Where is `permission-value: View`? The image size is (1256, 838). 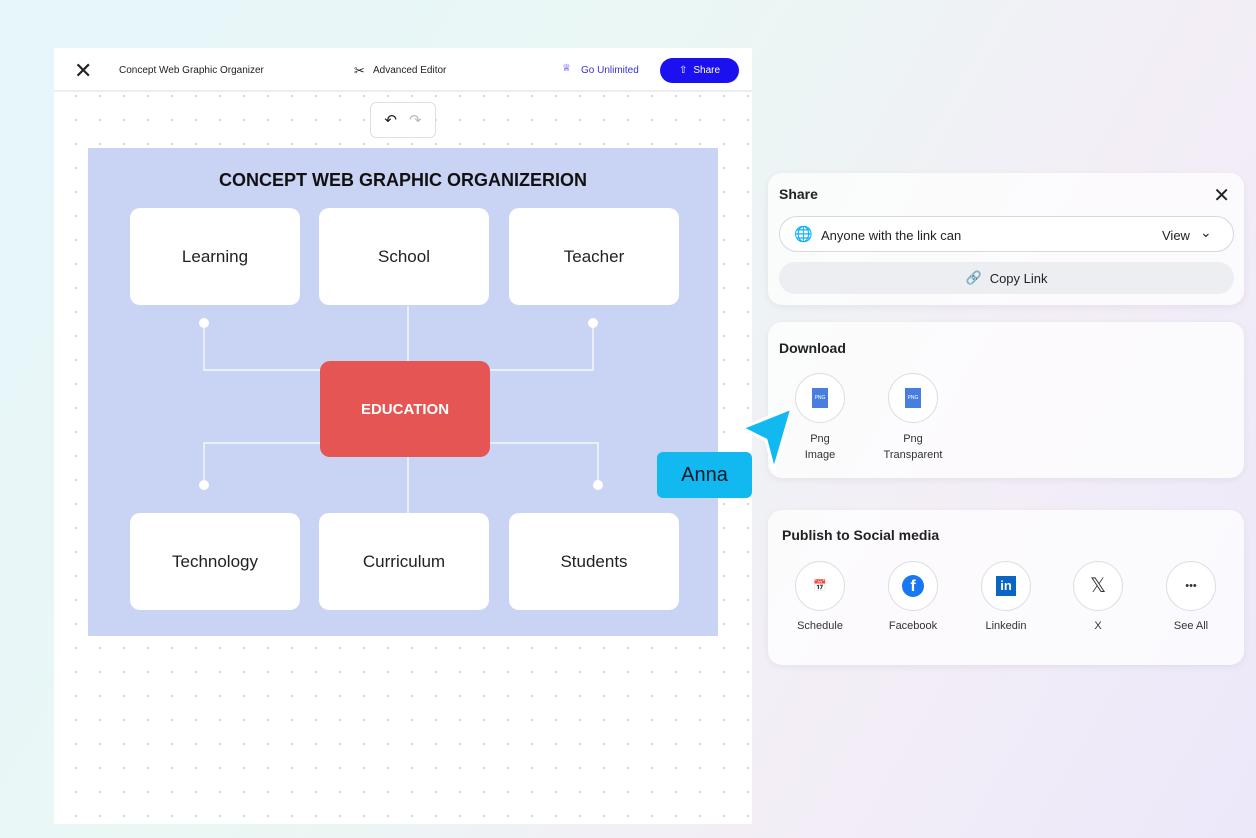
permission-value: View is located at coordinates (1176, 235).